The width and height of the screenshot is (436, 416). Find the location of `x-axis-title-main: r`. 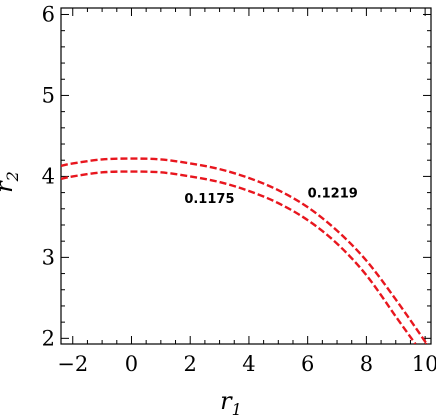

x-axis-title-main: r is located at coordinates (226, 401).